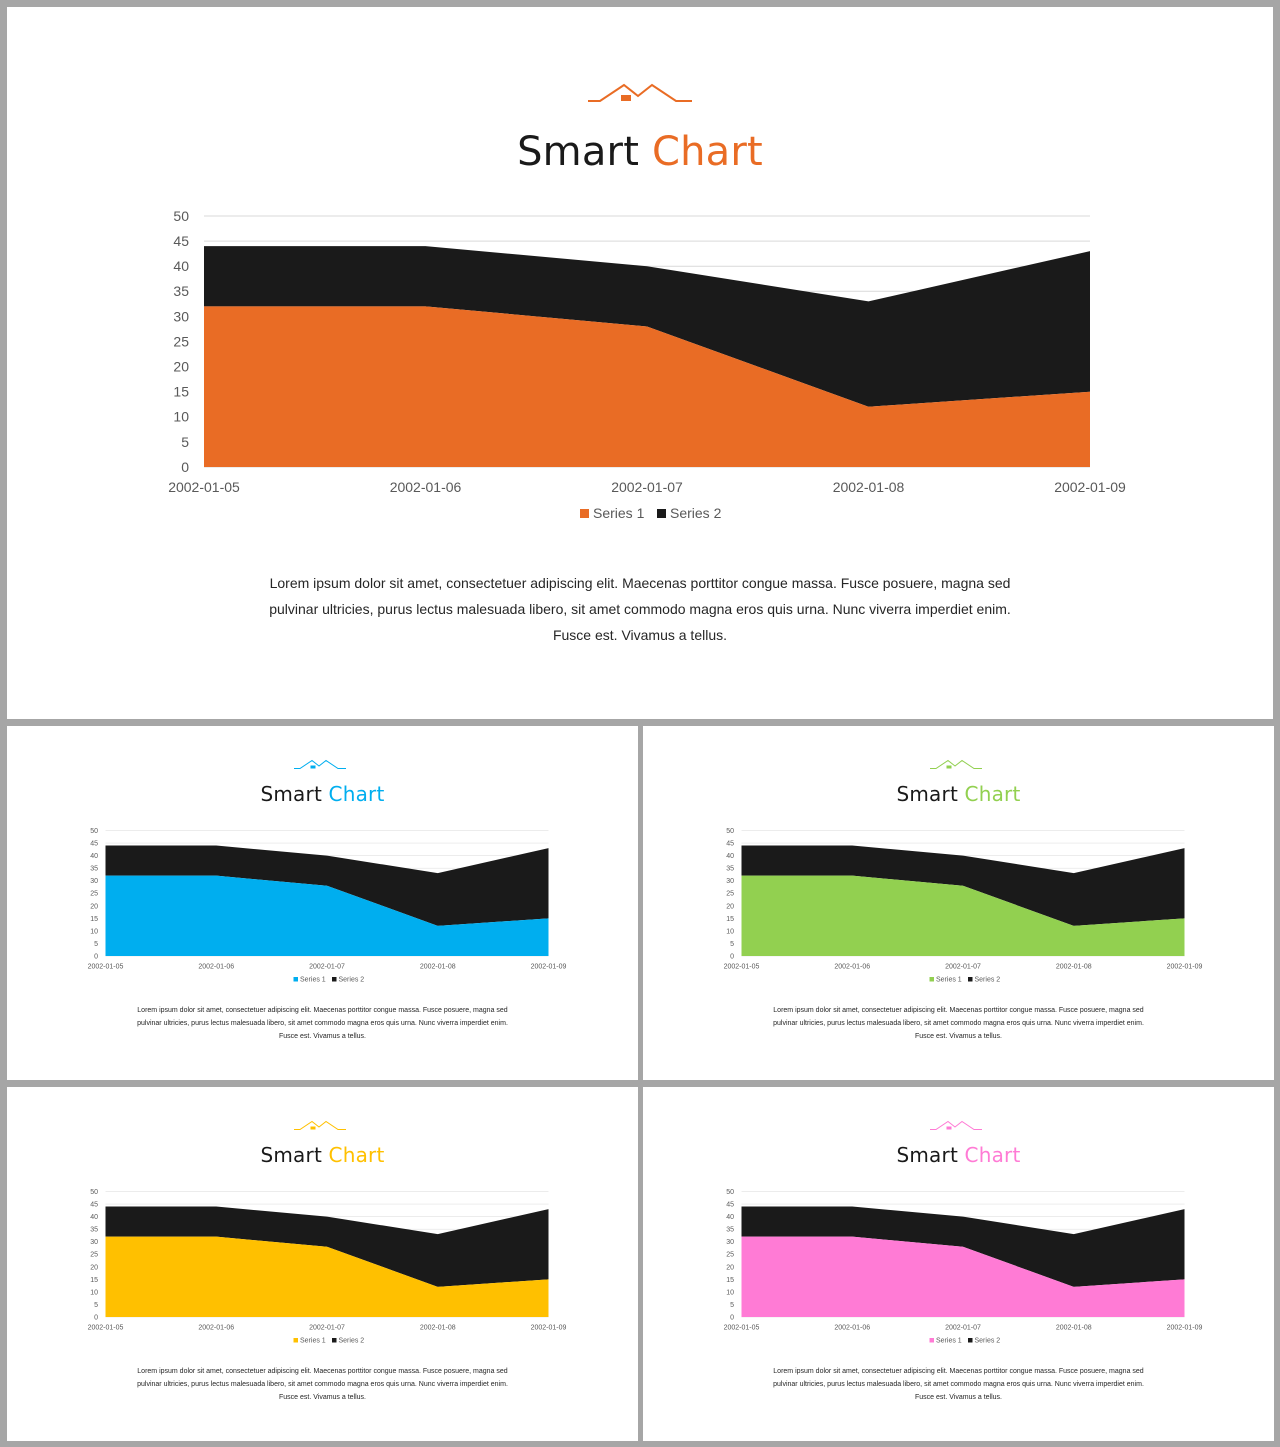 The height and width of the screenshot is (1447, 1280). I want to click on logo-roofline, so click(320, 764).